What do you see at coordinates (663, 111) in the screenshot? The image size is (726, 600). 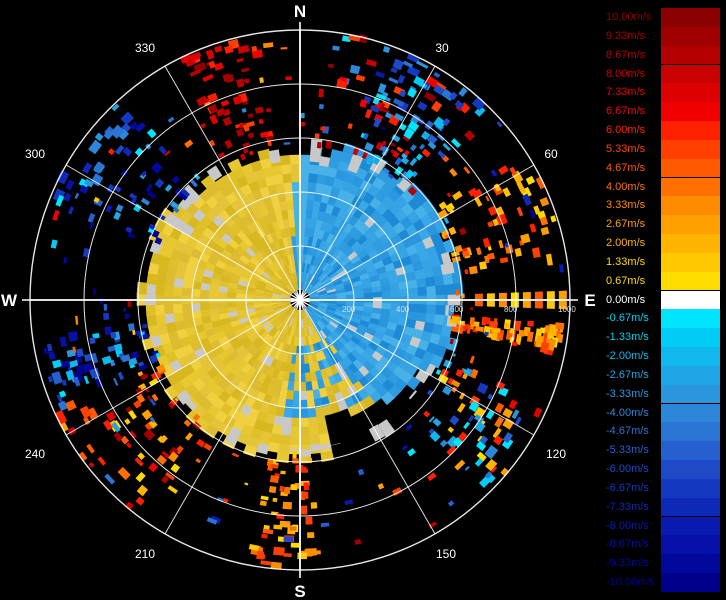 I see `colorbar-entry: 6.67m/s` at bounding box center [663, 111].